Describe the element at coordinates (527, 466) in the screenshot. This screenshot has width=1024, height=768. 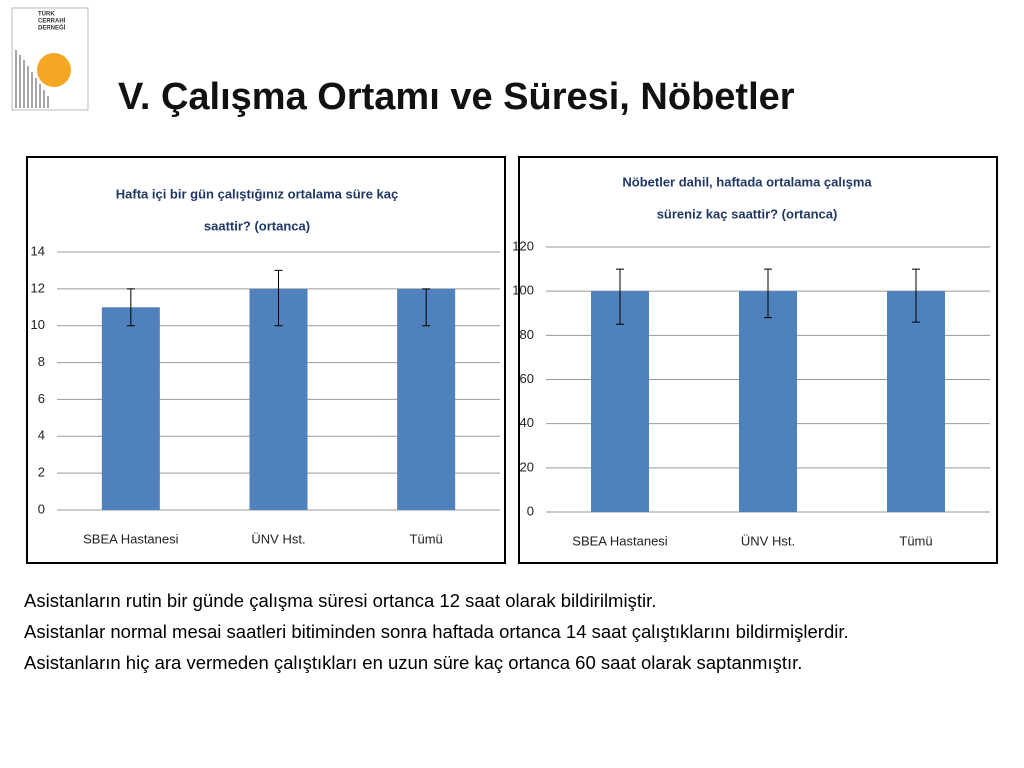
I see `y-tick-label: 20` at that location.